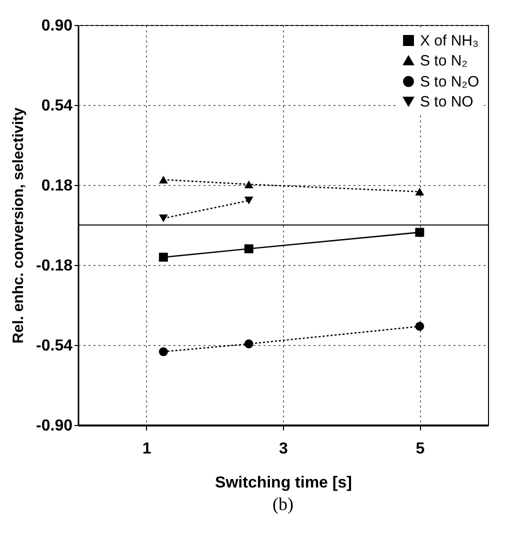  Describe the element at coordinates (19, 225) in the screenshot. I see `y-axis-title: Rel. enhc. conversion, selectivity` at that location.